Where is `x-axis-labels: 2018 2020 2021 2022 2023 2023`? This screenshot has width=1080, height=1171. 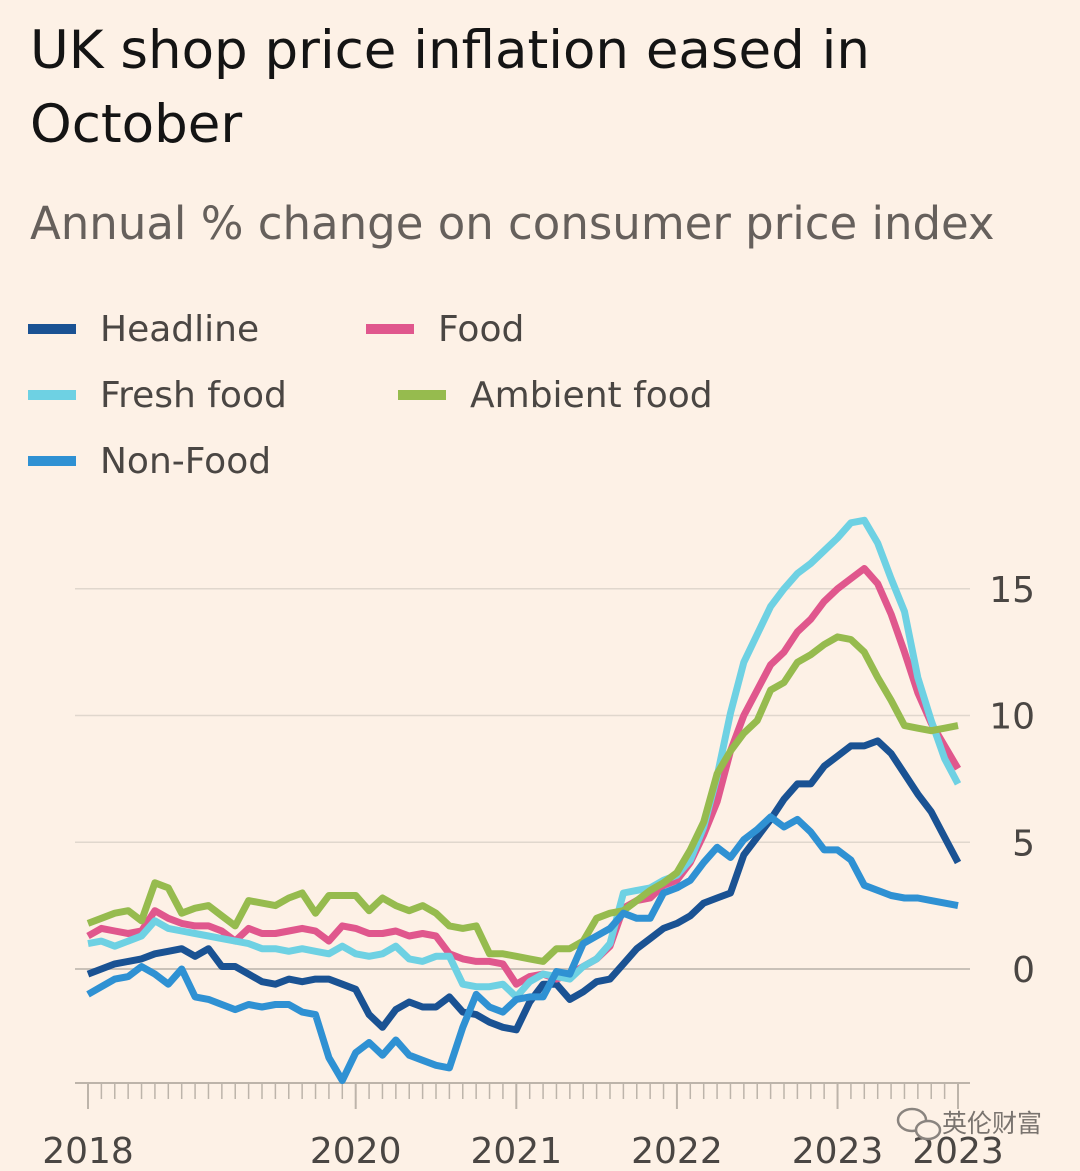
x-axis-labels: 2018 2020 2021 2022 2023 2023 is located at coordinates (523, 1151).